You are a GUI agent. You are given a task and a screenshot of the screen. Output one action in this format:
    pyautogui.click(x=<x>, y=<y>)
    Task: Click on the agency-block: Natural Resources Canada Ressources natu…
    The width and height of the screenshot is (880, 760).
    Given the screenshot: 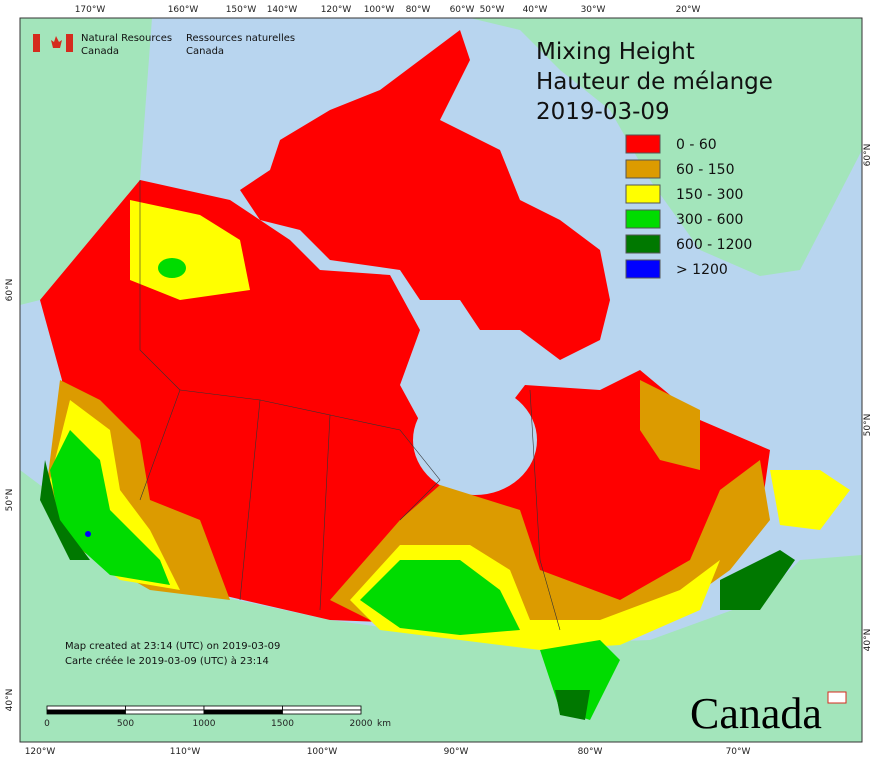 What is the action you would take?
    pyautogui.click(x=164, y=45)
    